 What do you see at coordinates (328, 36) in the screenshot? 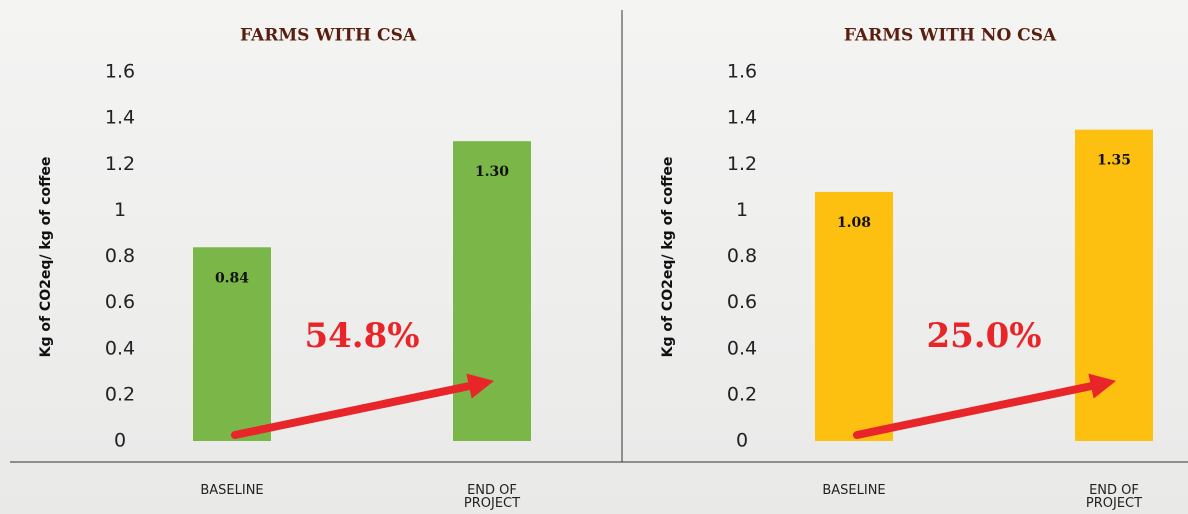
I see `chart-title: FARMS WITH CSA` at bounding box center [328, 36].